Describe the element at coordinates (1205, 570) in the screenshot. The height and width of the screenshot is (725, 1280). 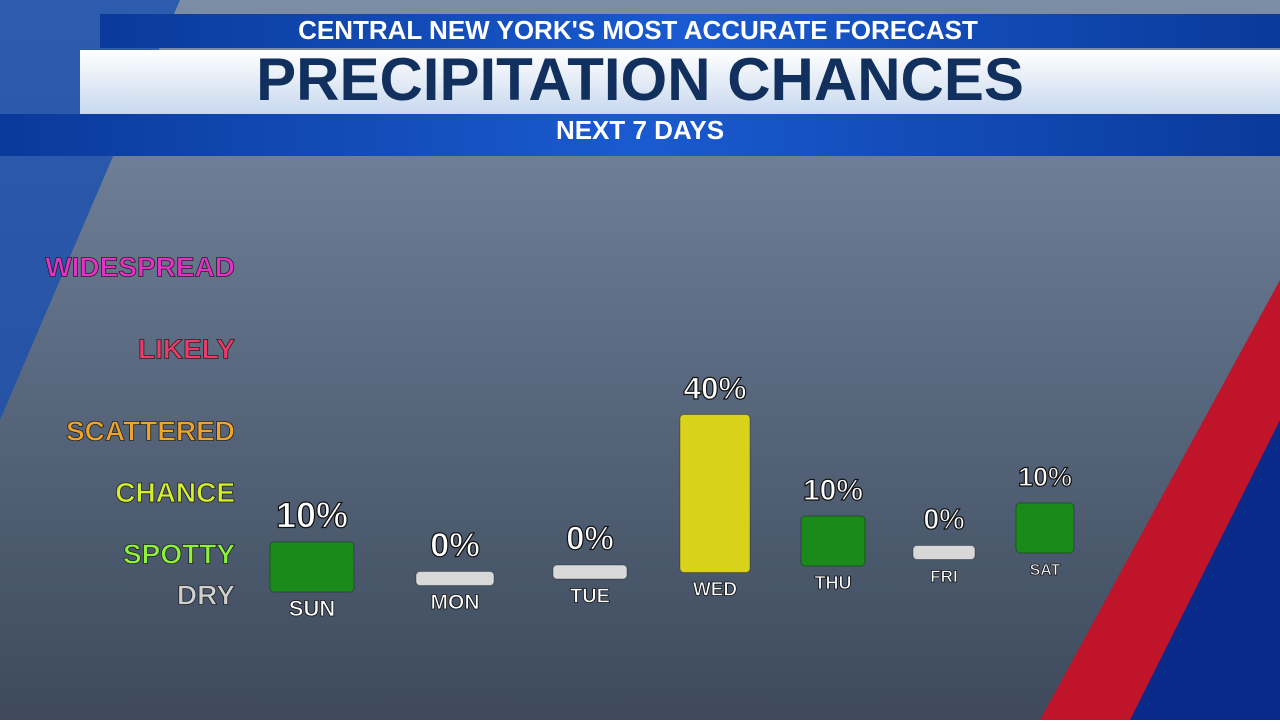
I see `blue-stripe` at that location.